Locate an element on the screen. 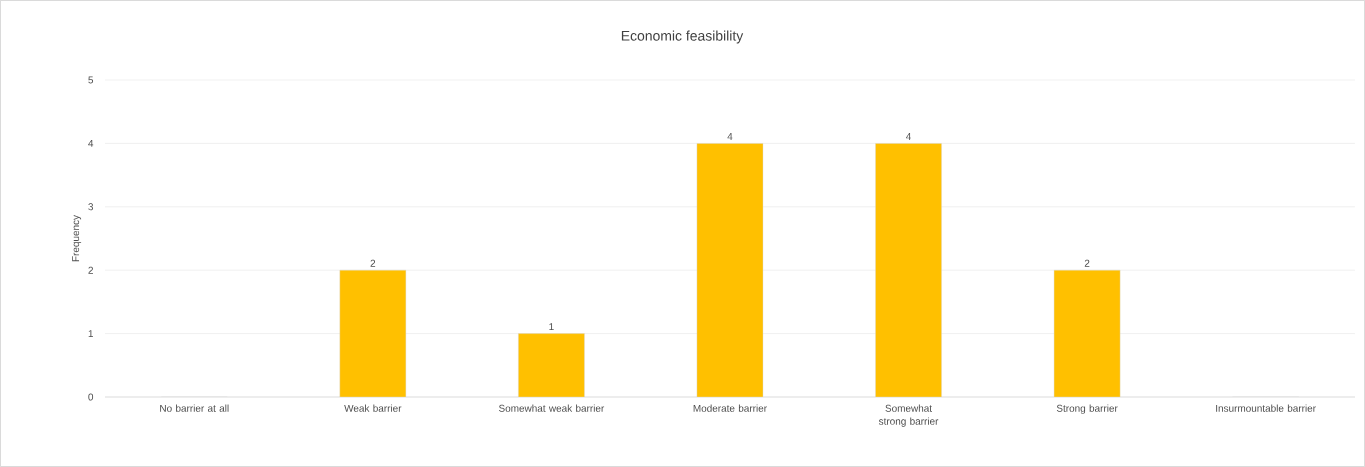 The image size is (1365, 467). y-axis-title: Frequency is located at coordinates (77, 238).